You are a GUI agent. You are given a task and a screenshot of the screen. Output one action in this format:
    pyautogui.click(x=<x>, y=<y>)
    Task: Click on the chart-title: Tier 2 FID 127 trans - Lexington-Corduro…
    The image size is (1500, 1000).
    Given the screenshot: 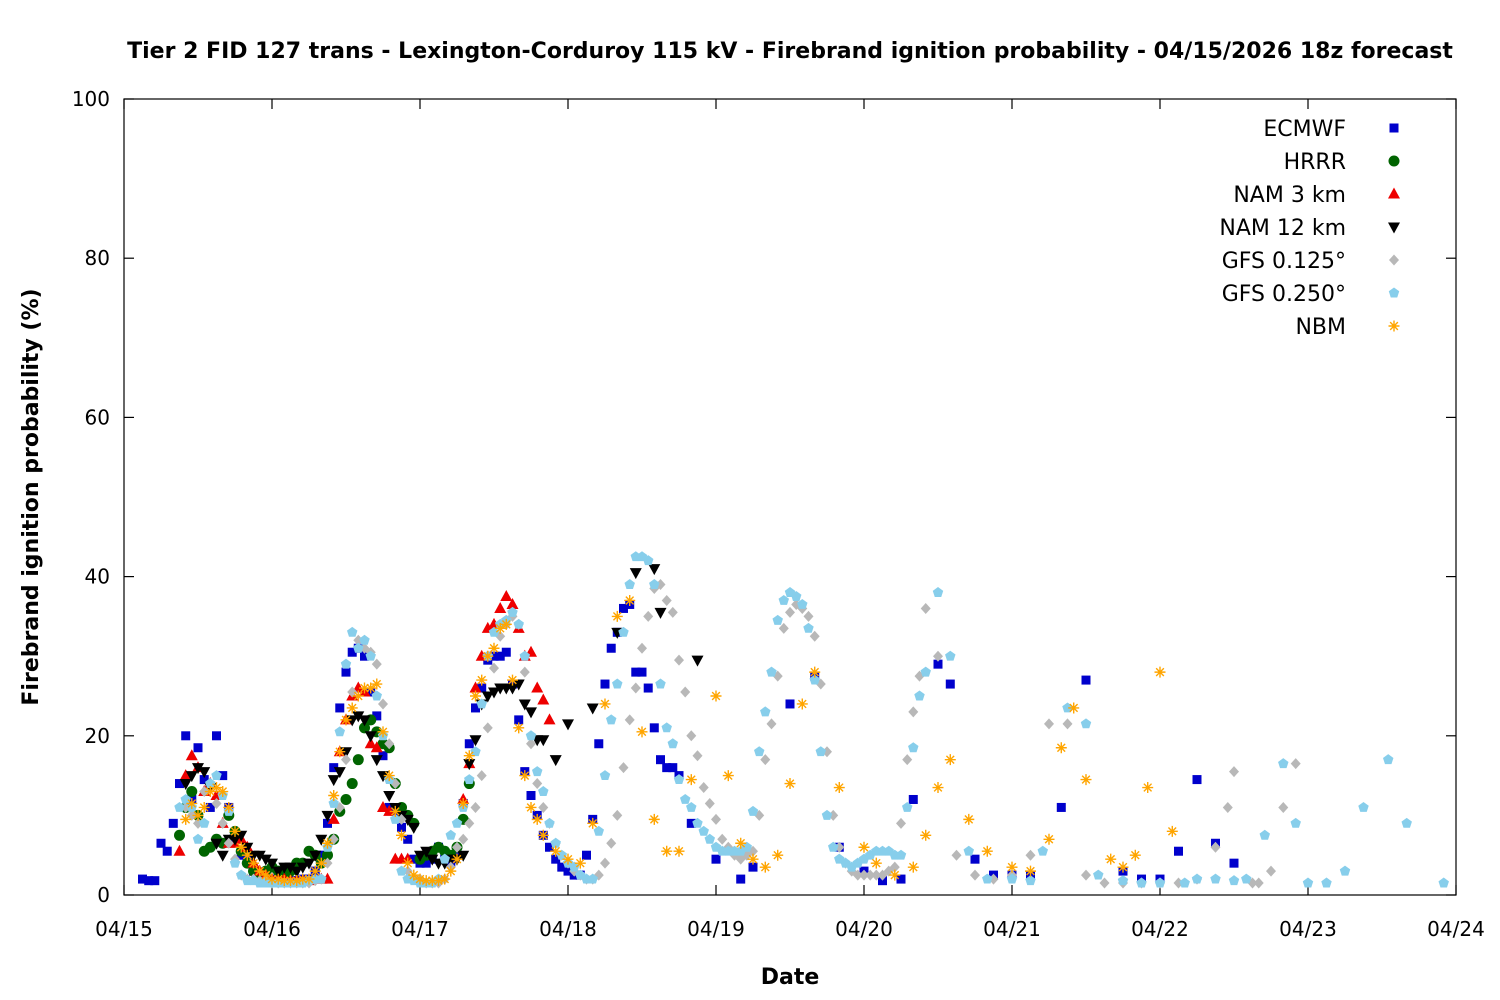 What is the action you would take?
    pyautogui.click(x=790, y=51)
    